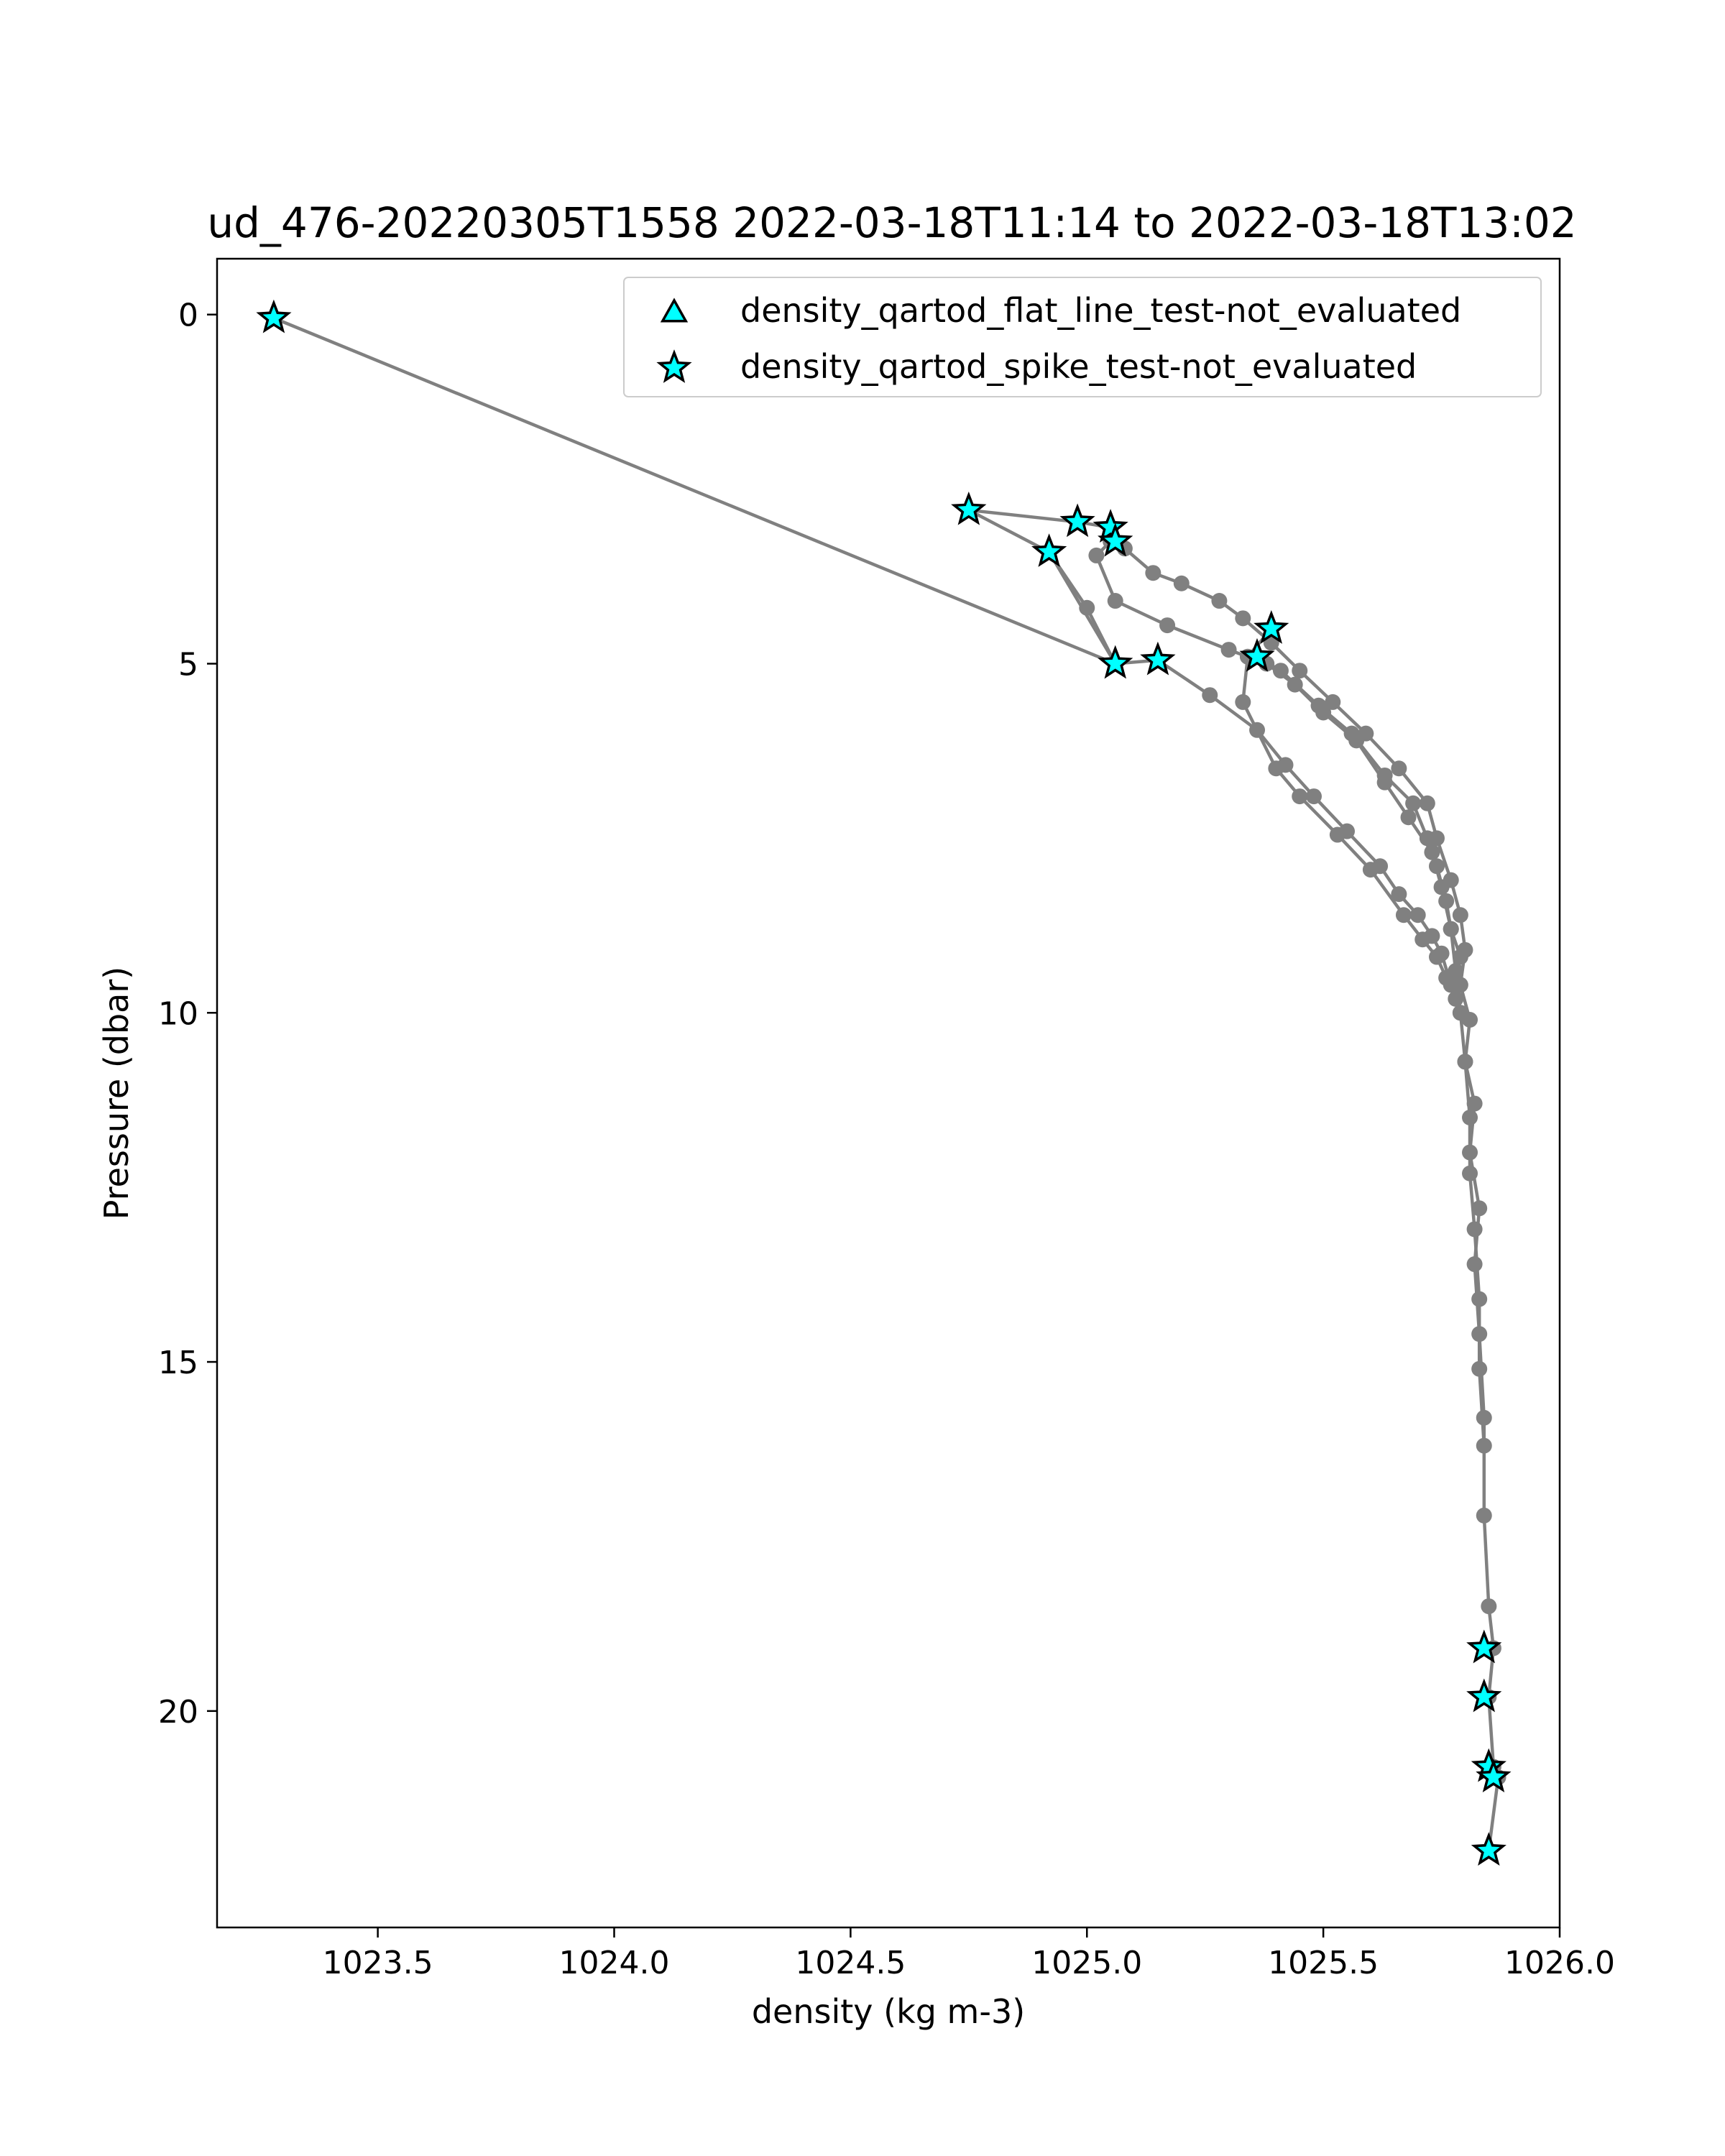  I want to click on y-axis: 0 5 10 15 20, so click(187, 1014).